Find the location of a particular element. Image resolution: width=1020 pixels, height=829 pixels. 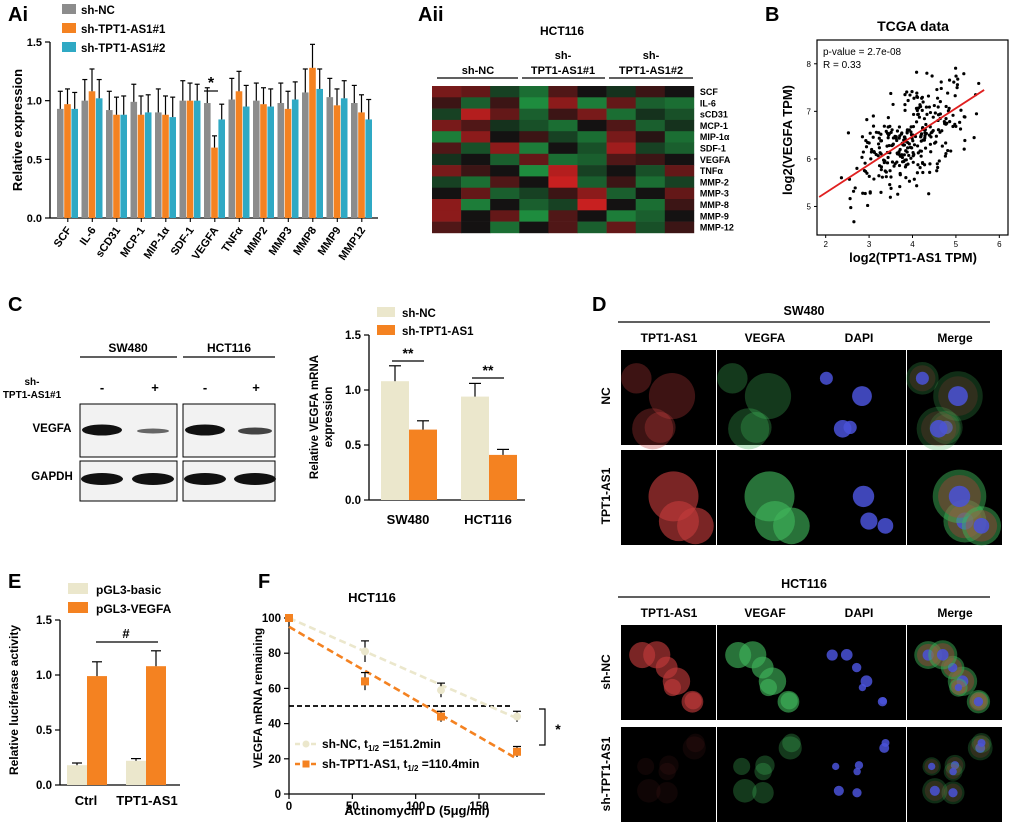

ai-legend-kd2: sh-TPT1-AS1#2 is located at coordinates (123, 49).